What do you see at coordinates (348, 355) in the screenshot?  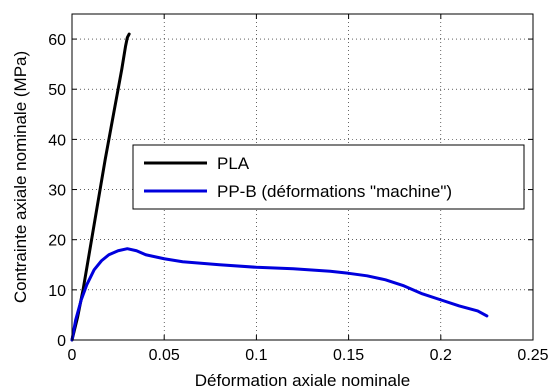 I see `x-tick-label: 0.15` at bounding box center [348, 355].